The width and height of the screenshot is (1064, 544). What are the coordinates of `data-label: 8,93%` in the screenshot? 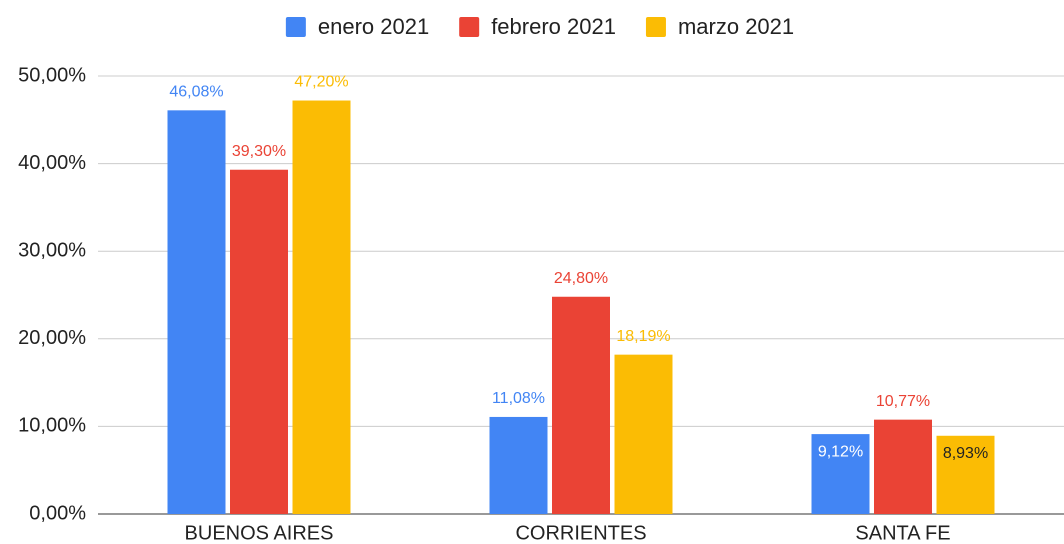 It's located at (965, 453).